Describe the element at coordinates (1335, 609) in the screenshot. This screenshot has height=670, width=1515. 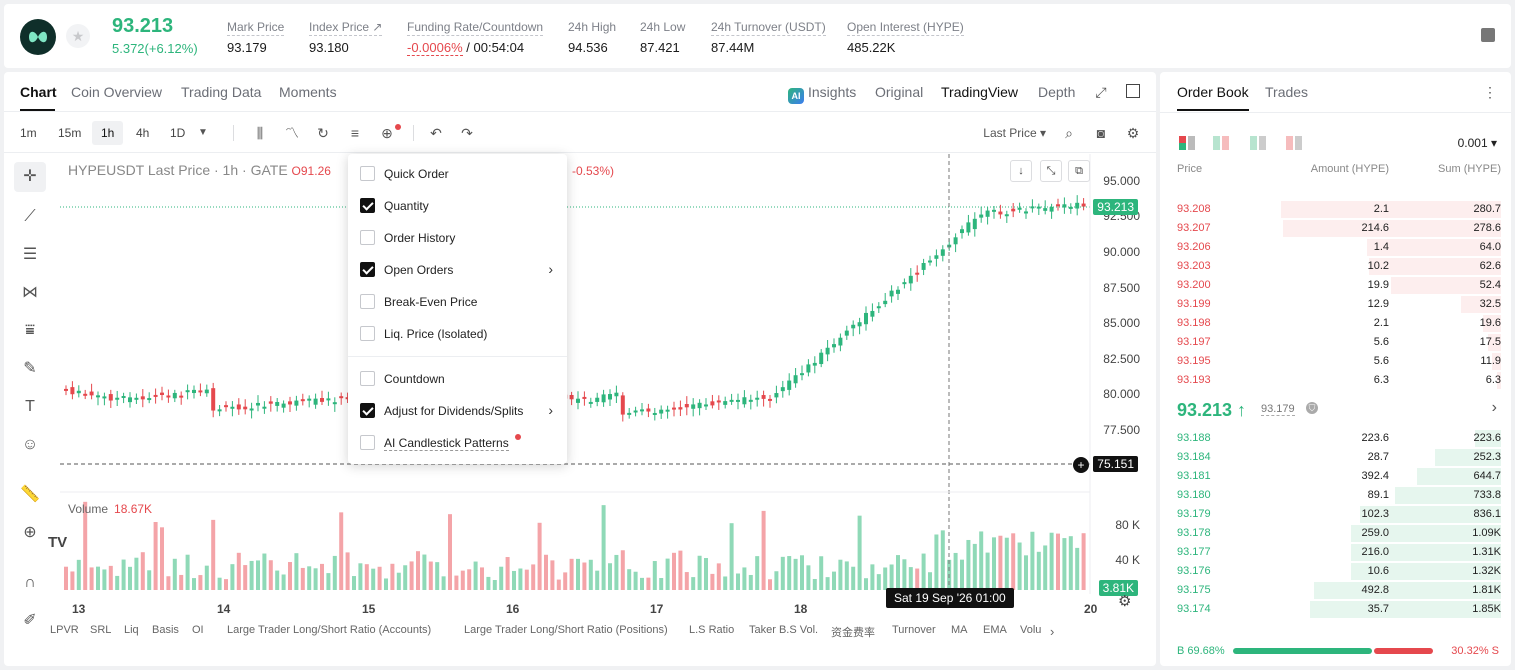
I see `bid-row: 93.174 35.7 1.85K` at that location.